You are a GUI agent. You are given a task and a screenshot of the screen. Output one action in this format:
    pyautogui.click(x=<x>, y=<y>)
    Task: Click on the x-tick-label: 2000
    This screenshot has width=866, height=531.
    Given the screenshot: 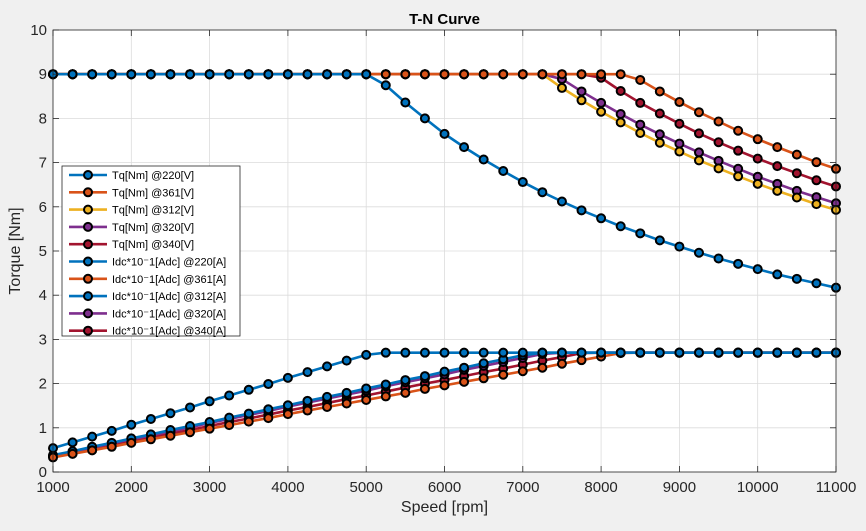 What is the action you would take?
    pyautogui.click(x=131, y=487)
    